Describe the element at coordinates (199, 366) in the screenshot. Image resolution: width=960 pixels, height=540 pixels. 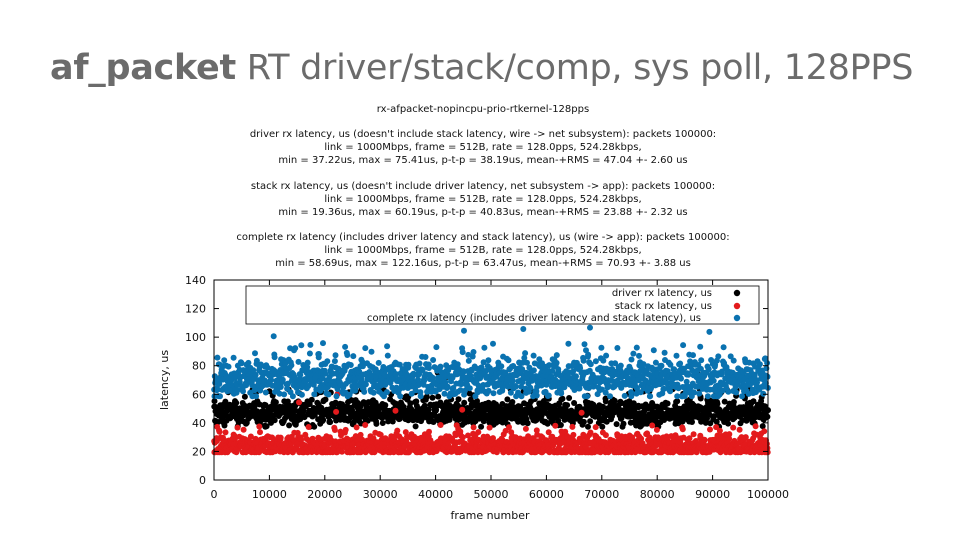
I see `y-tick-label: 80` at that location.